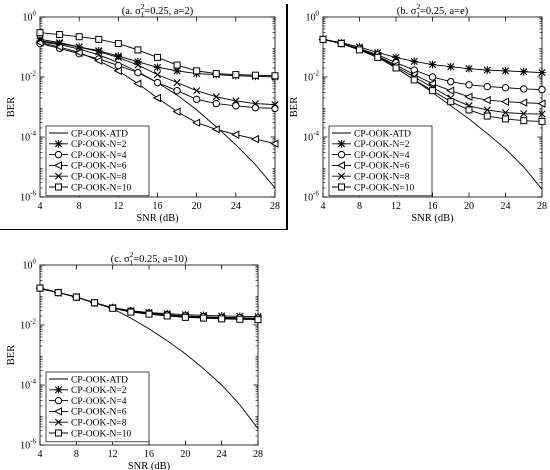  Describe the element at coordinates (469, 206) in the screenshot. I see `x-tick-label: 20` at that location.